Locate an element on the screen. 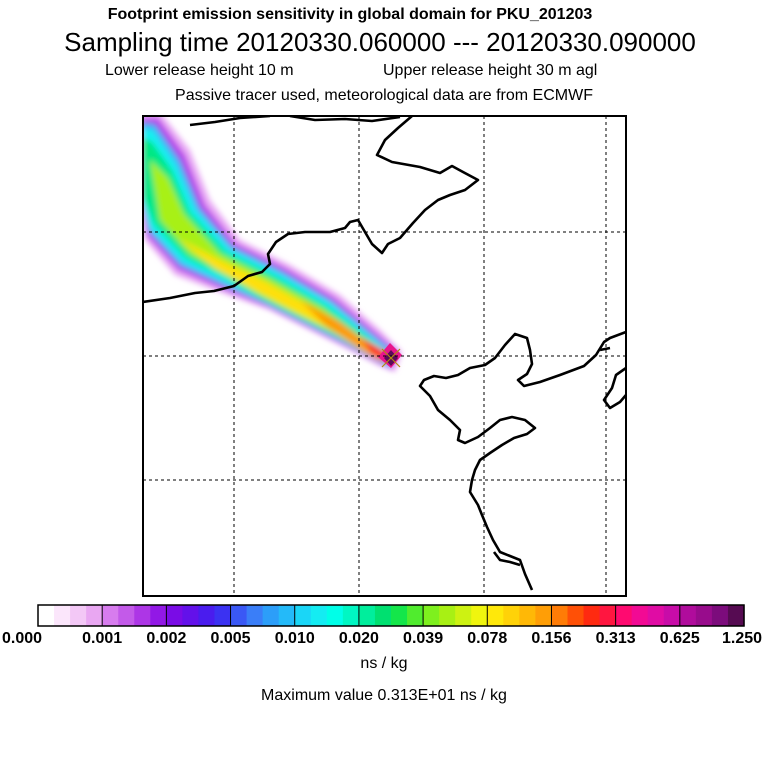  plume-cyan is located at coordinates (267, 246).